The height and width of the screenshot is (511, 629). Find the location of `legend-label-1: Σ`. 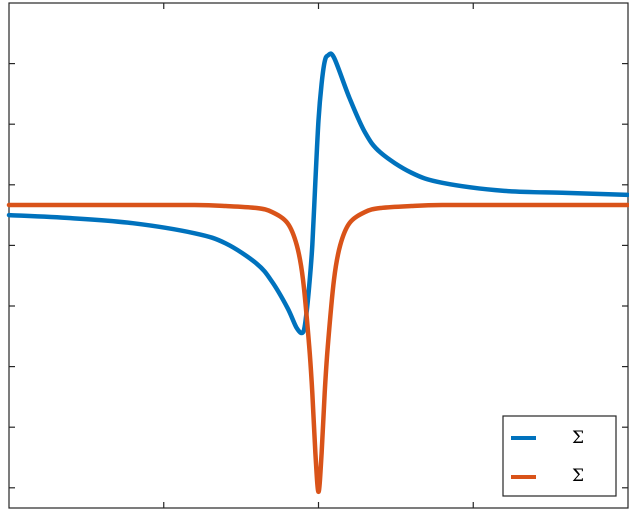

legend-label-1: Σ is located at coordinates (578, 438).